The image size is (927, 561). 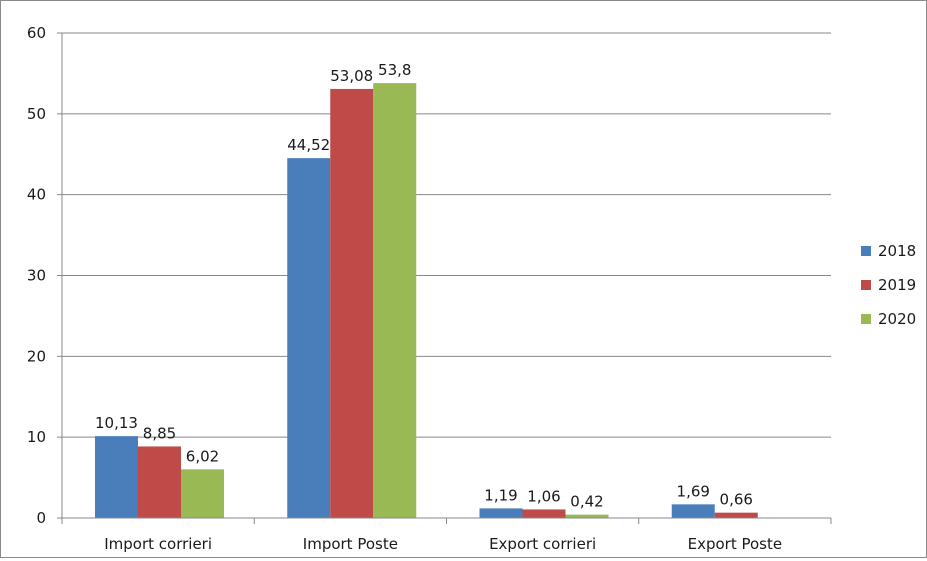 I want to click on legend-label: 2019, so click(x=897, y=285).